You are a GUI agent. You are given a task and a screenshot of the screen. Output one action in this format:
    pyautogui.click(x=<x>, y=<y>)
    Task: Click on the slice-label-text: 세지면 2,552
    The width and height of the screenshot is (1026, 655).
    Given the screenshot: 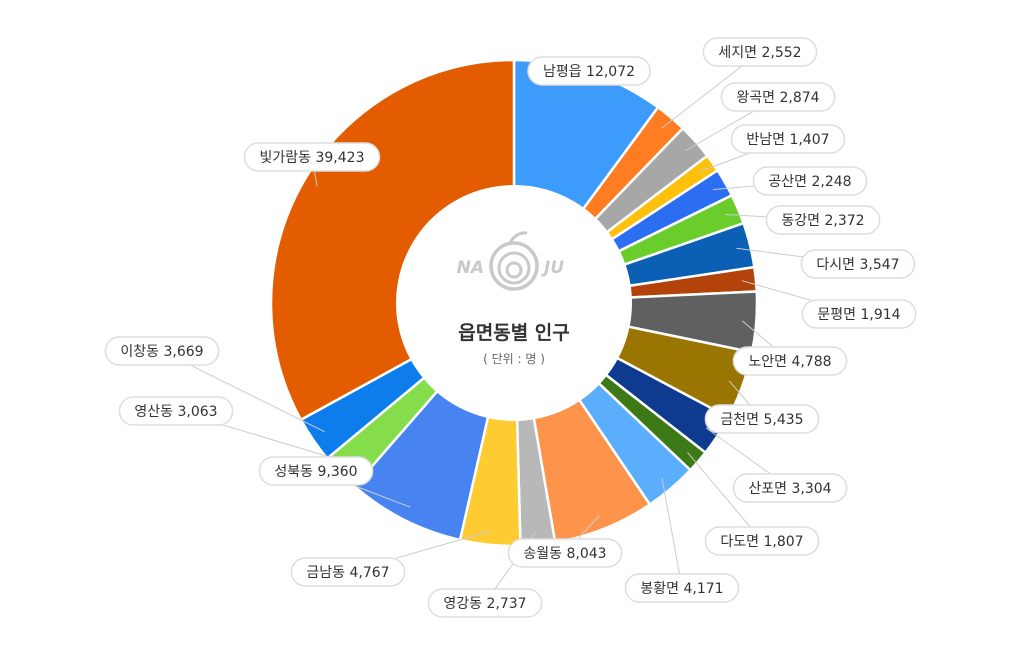 What is the action you would take?
    pyautogui.click(x=759, y=53)
    